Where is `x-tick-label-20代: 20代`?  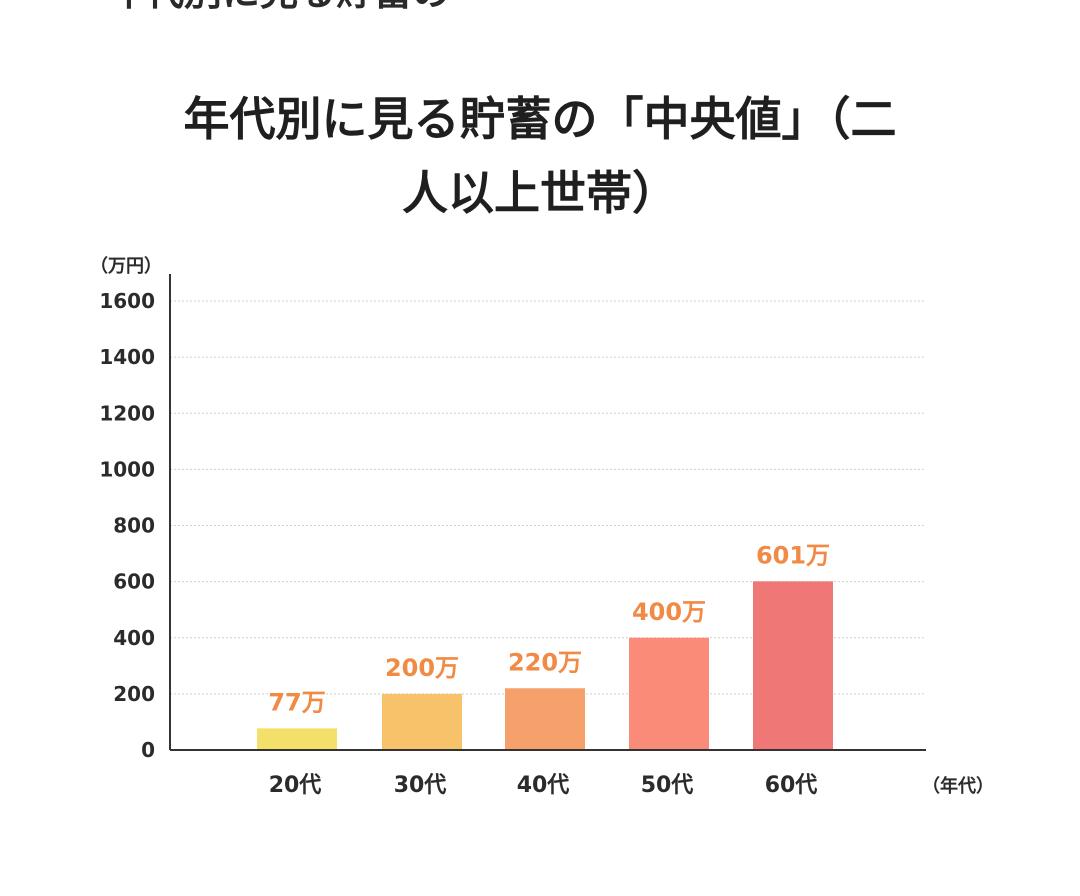 x-tick-label-20代: 20代 is located at coordinates (295, 785).